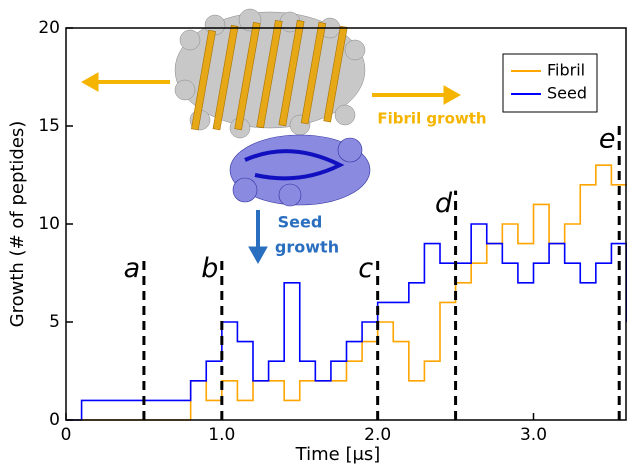 The height and width of the screenshot is (467, 627). Describe the element at coordinates (132, 268) in the screenshot. I see `annotation-label: a` at that location.